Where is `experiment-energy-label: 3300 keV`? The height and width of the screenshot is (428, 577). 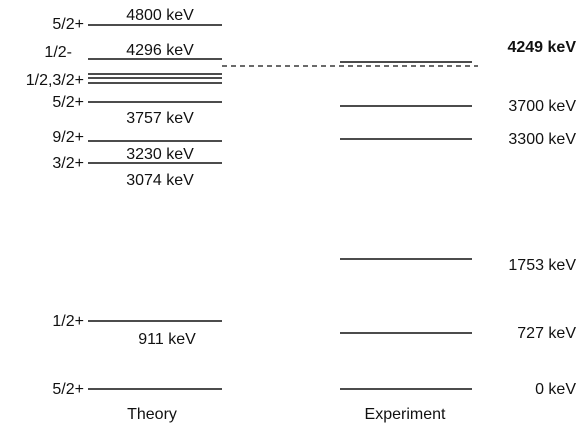 experiment-energy-label: 3300 keV is located at coordinates (542, 139).